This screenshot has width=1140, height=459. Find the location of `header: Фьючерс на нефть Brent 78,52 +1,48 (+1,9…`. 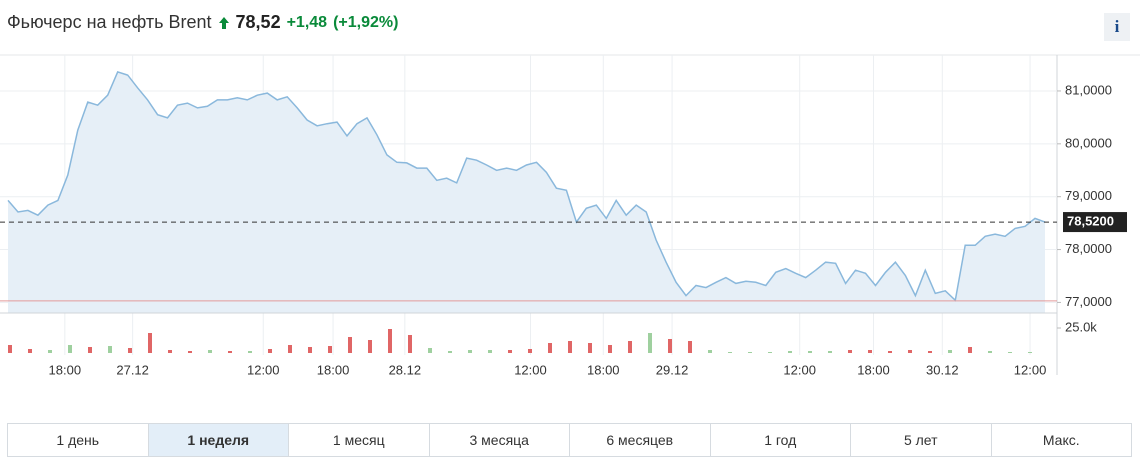

header: Фьючерс на нефть Brent 78,52 +1,48 (+1,9… is located at coordinates (202, 22).